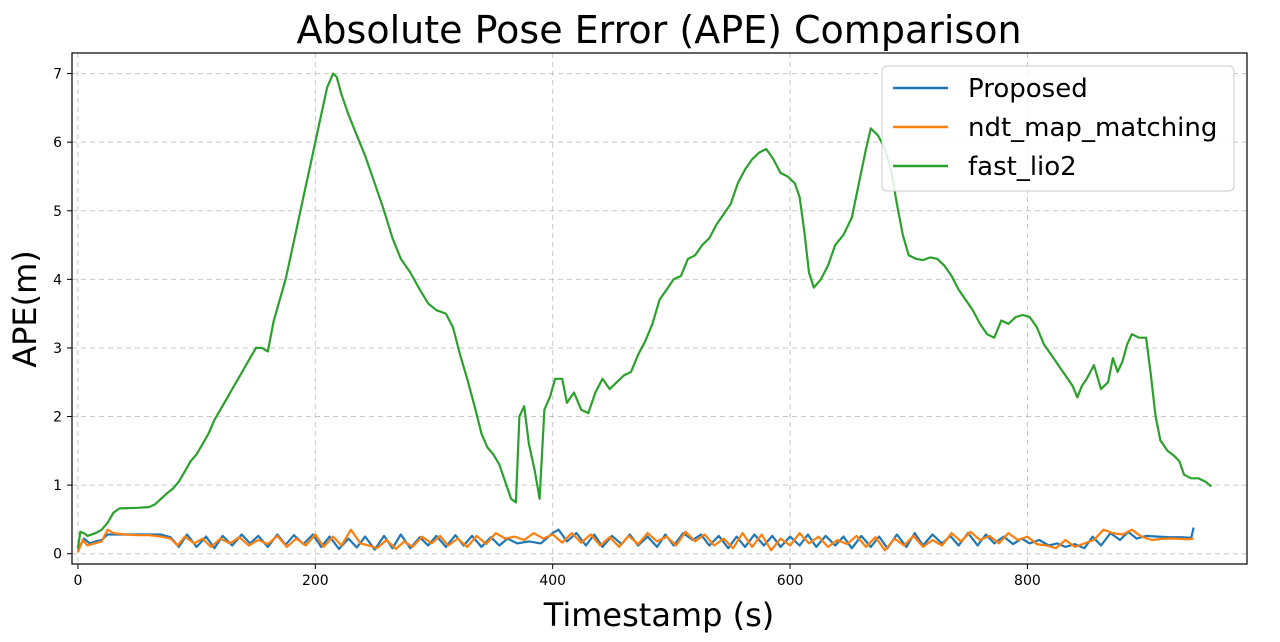 This screenshot has height=642, width=1280. Describe the element at coordinates (790, 581) in the screenshot. I see `x-tick-label: 600` at that location.